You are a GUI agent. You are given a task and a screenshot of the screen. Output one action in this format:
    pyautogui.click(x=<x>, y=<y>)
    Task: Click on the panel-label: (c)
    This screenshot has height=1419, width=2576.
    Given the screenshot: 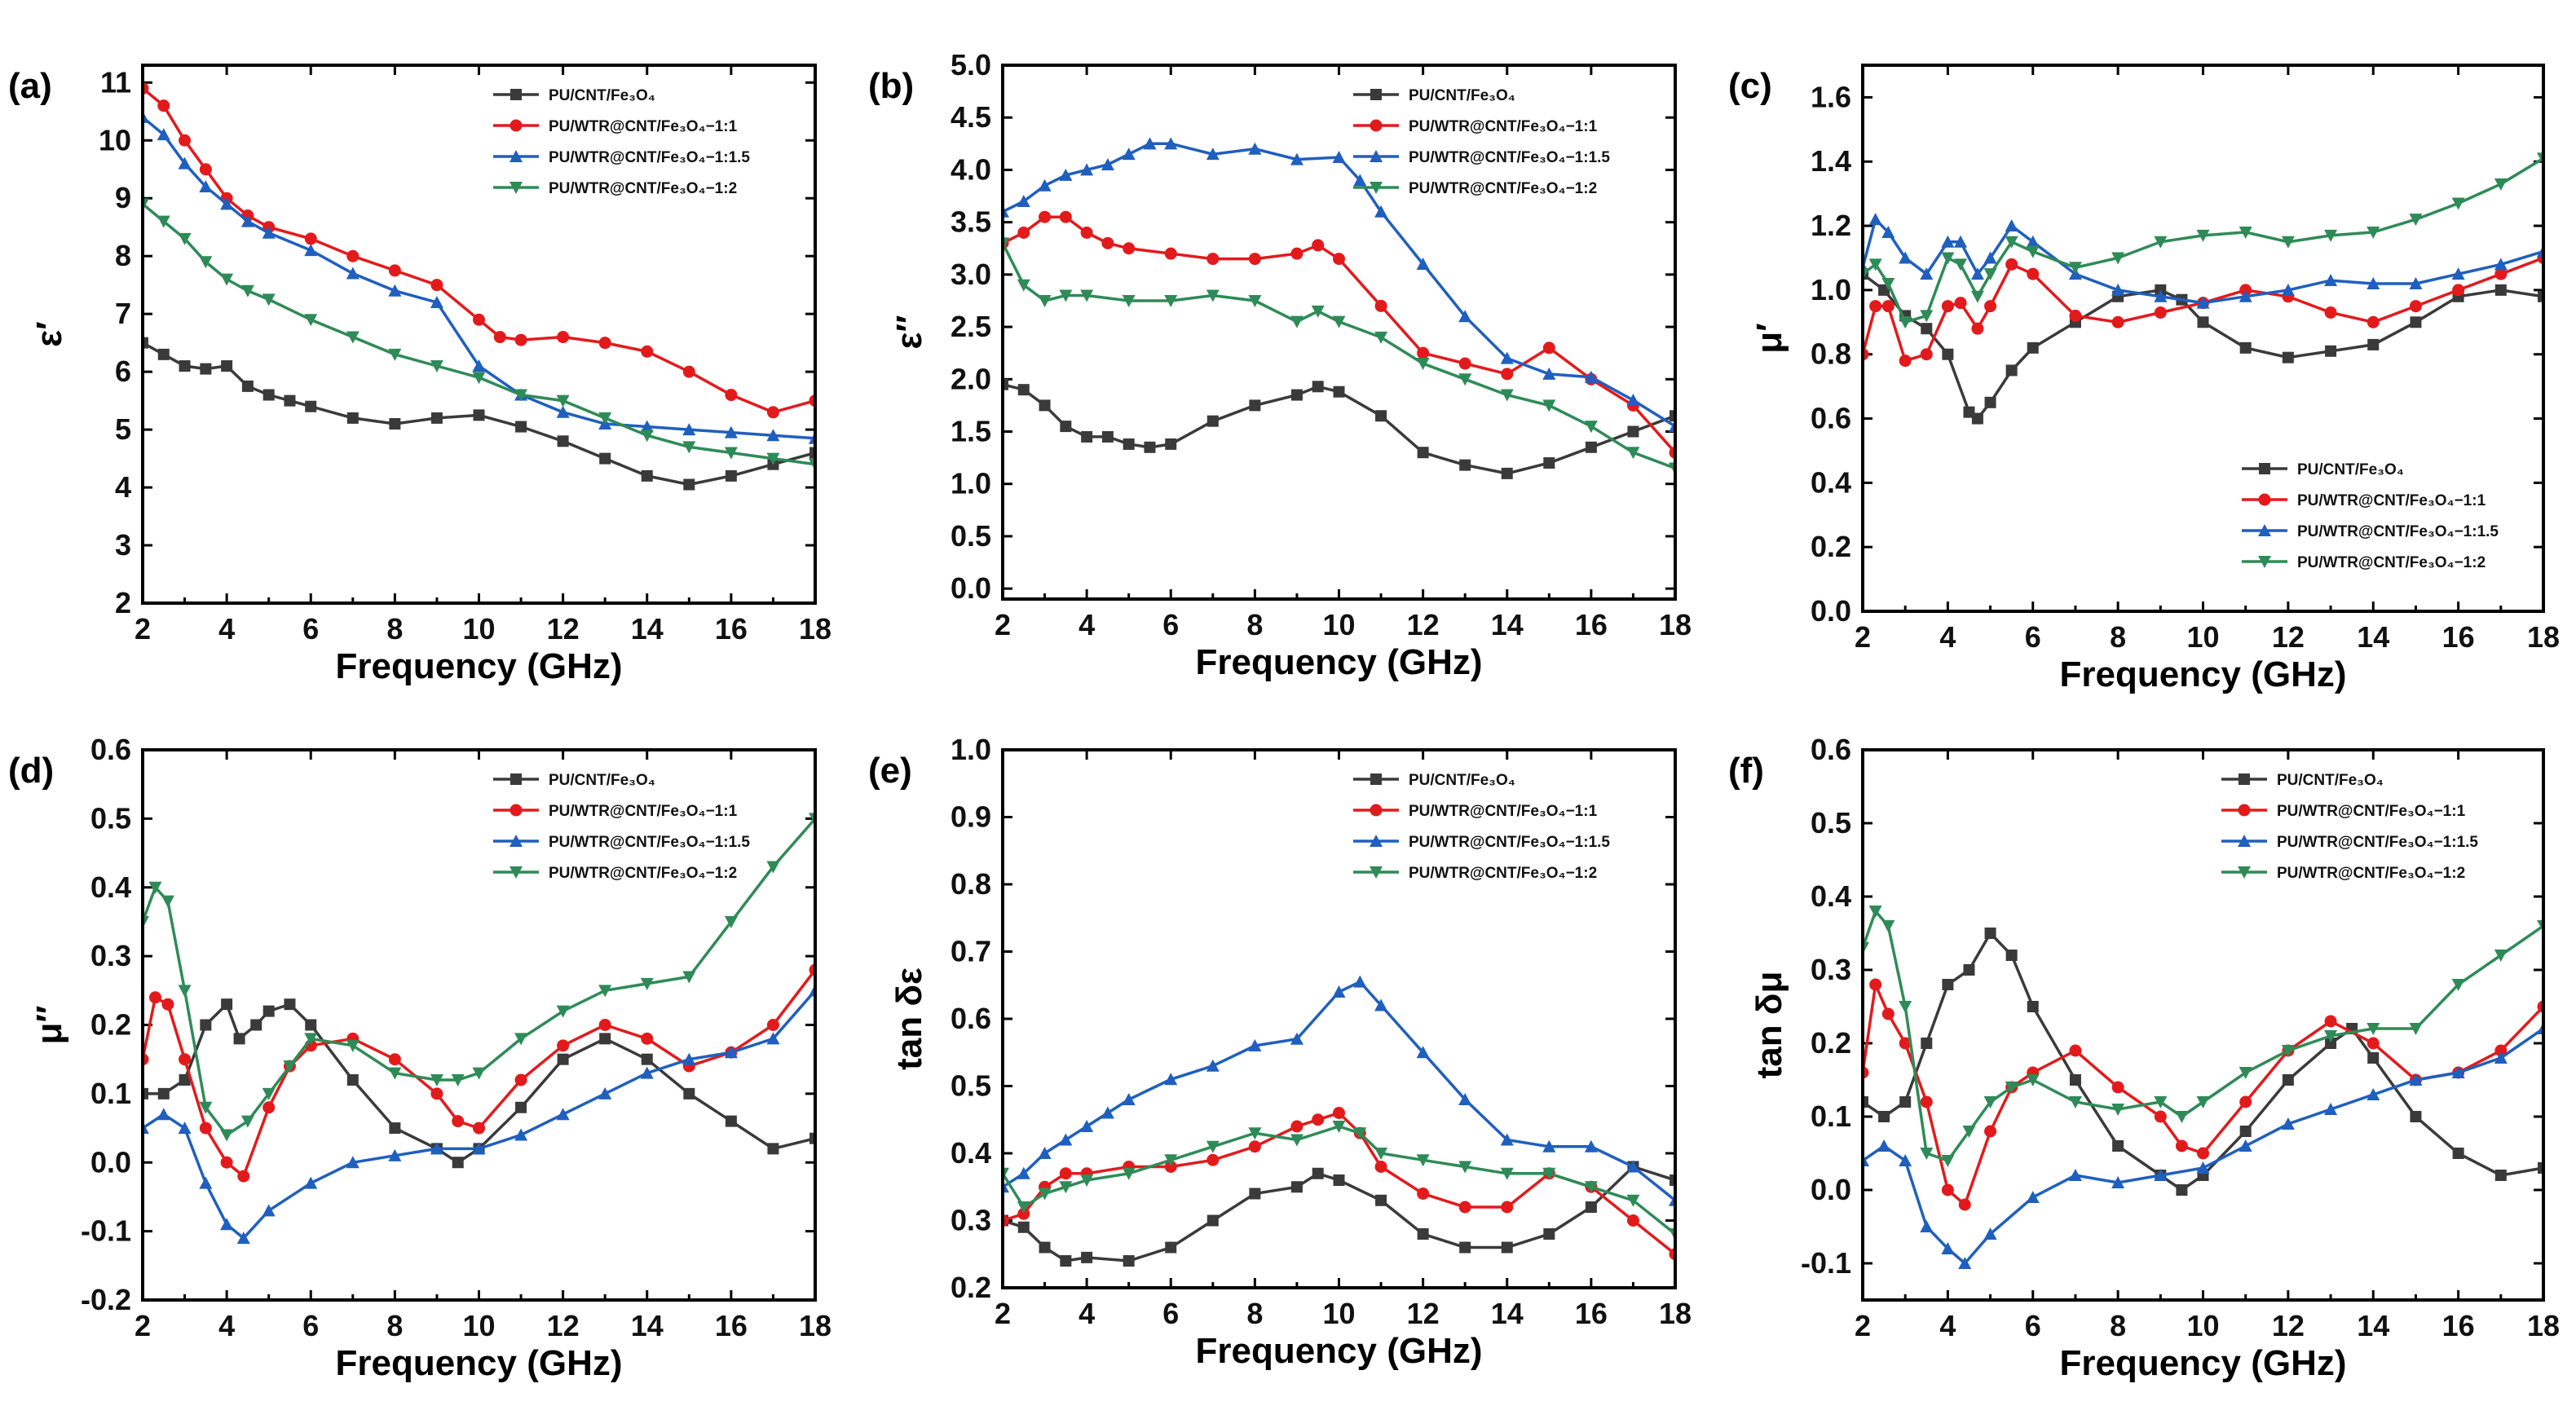 What is the action you would take?
    pyautogui.click(x=1750, y=86)
    